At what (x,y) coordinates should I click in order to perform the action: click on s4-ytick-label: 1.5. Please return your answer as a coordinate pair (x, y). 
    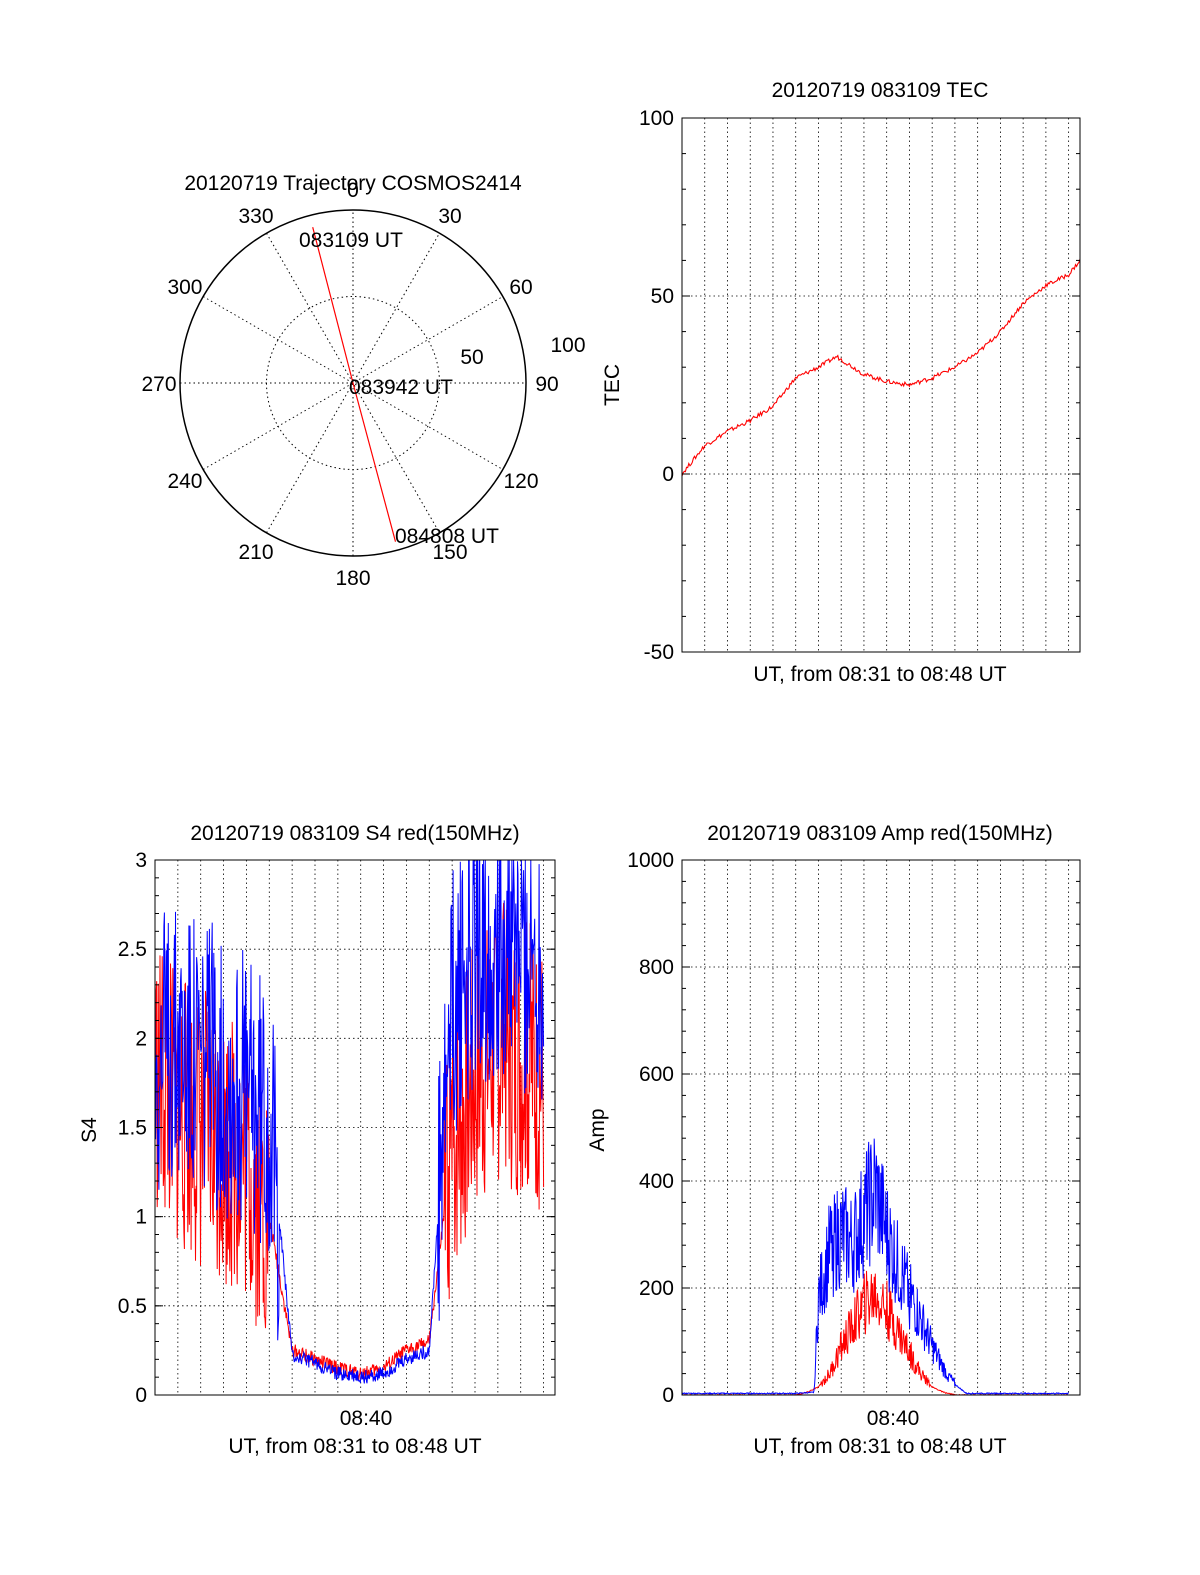
    Looking at the image, I should click on (132, 1128).